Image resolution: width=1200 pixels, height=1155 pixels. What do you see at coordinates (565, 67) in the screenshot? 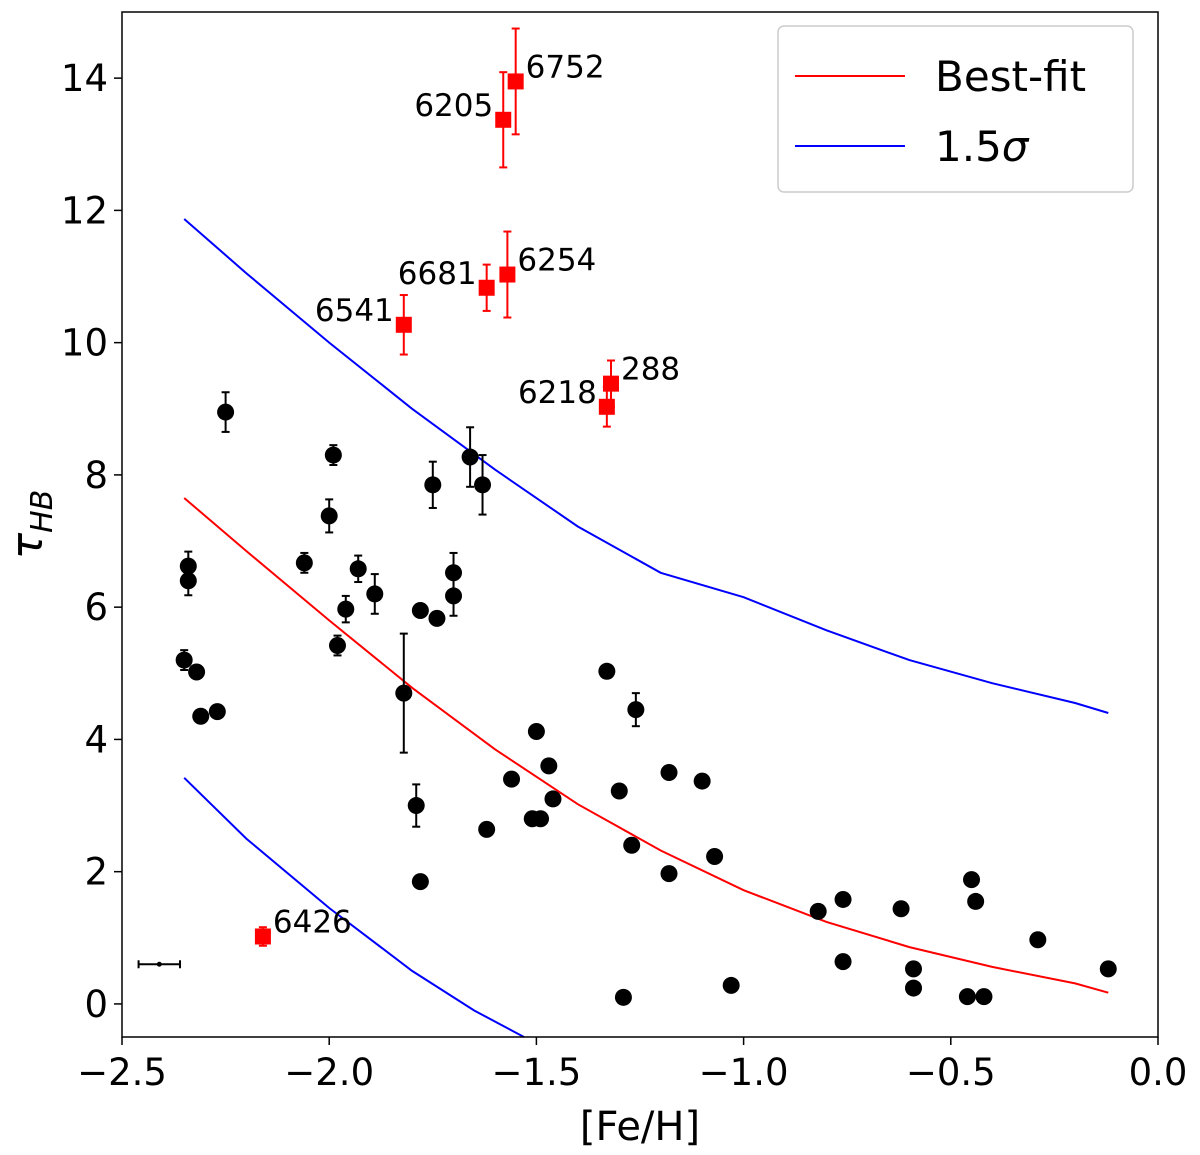
I see `point-label-6752: 6752` at bounding box center [565, 67].